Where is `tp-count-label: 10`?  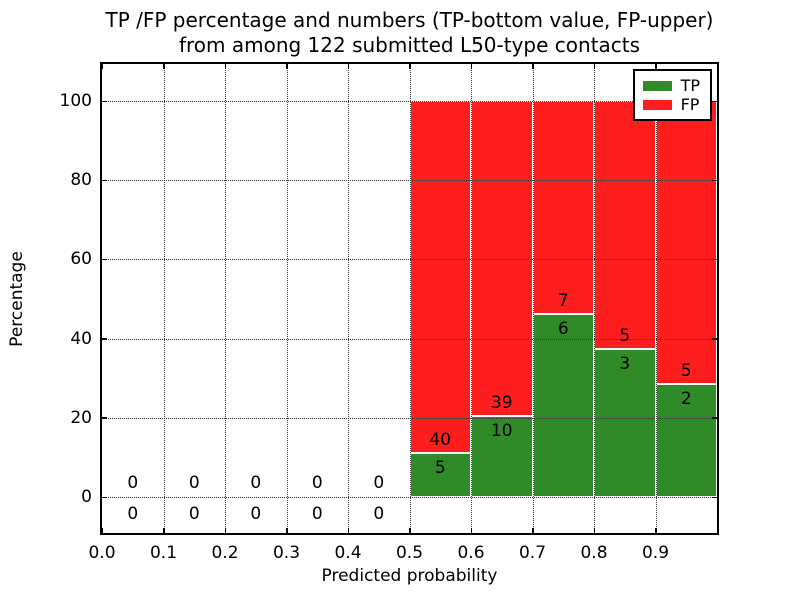
tp-count-label: 10 is located at coordinates (501, 431).